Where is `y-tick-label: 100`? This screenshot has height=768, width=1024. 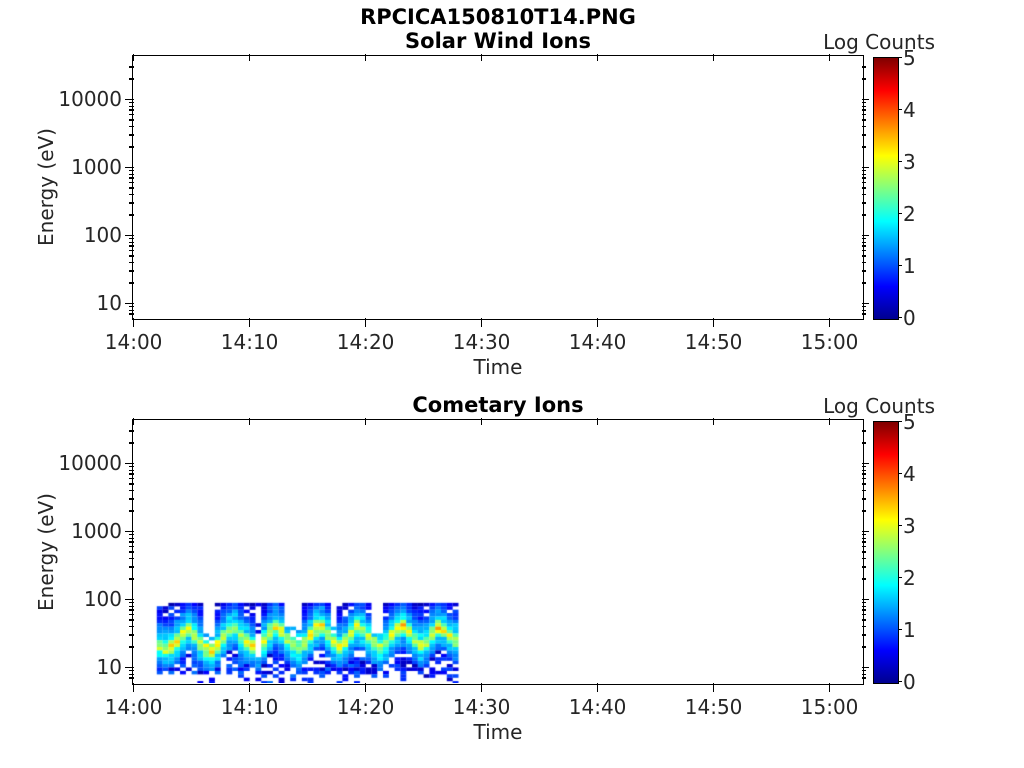 y-tick-label: 100 is located at coordinates (102, 599).